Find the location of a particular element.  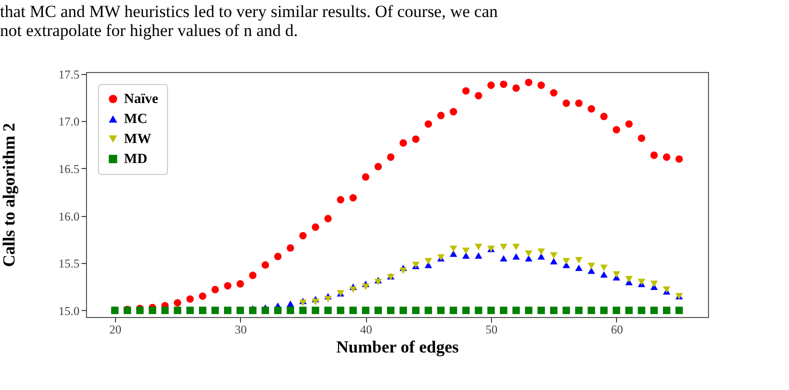

y-tick-label: 16.5 is located at coordinates (69, 169).